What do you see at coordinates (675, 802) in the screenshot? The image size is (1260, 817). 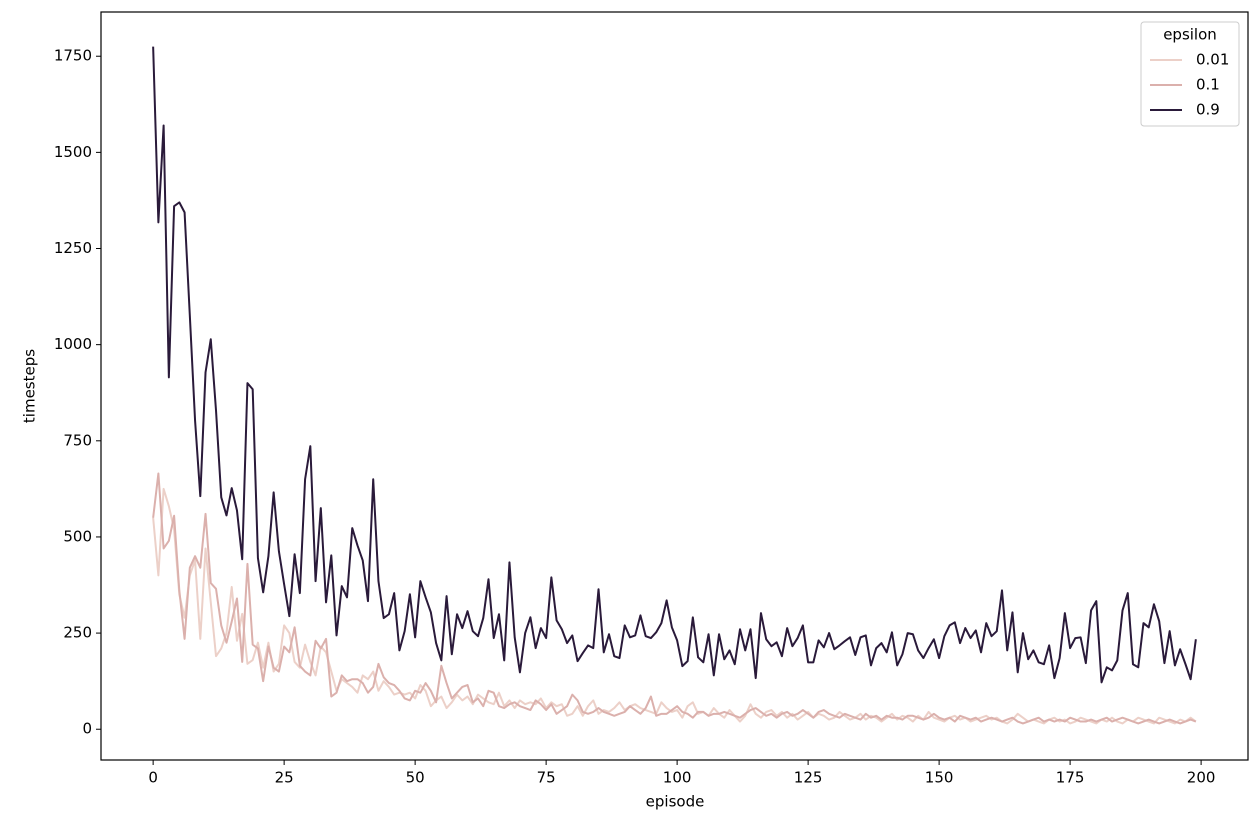 I see `x-axis-label: episode` at bounding box center [675, 802].